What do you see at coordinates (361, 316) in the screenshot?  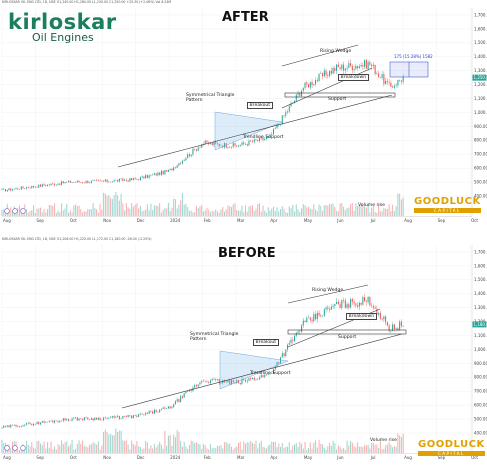 I see `breakdown-label: Breakdown` at bounding box center [361, 316].